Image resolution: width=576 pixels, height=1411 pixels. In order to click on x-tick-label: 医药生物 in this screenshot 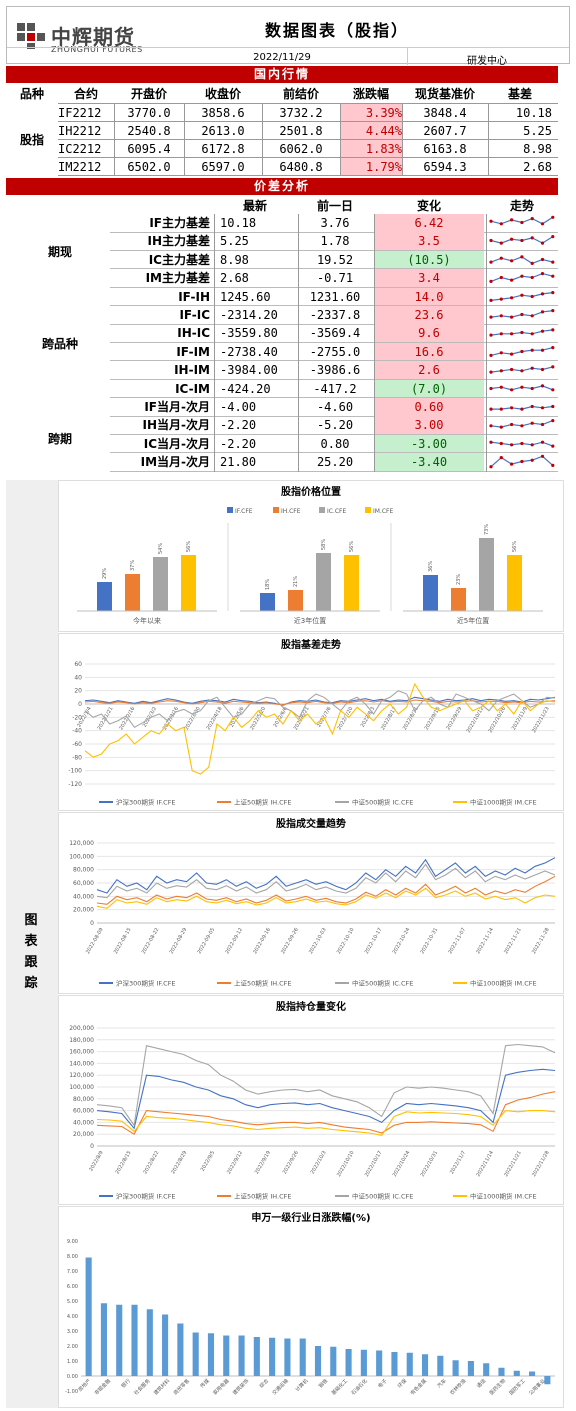, I will do `click(497, 1386)`.